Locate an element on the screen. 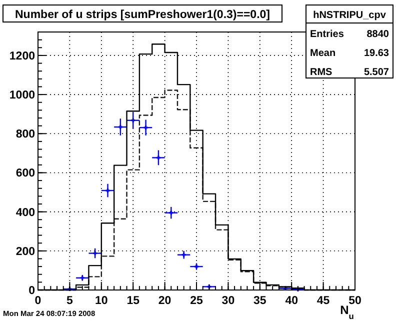 This screenshot has width=396, height=322. text: hNSTRIPU_cpv is located at coordinates (349, 15).